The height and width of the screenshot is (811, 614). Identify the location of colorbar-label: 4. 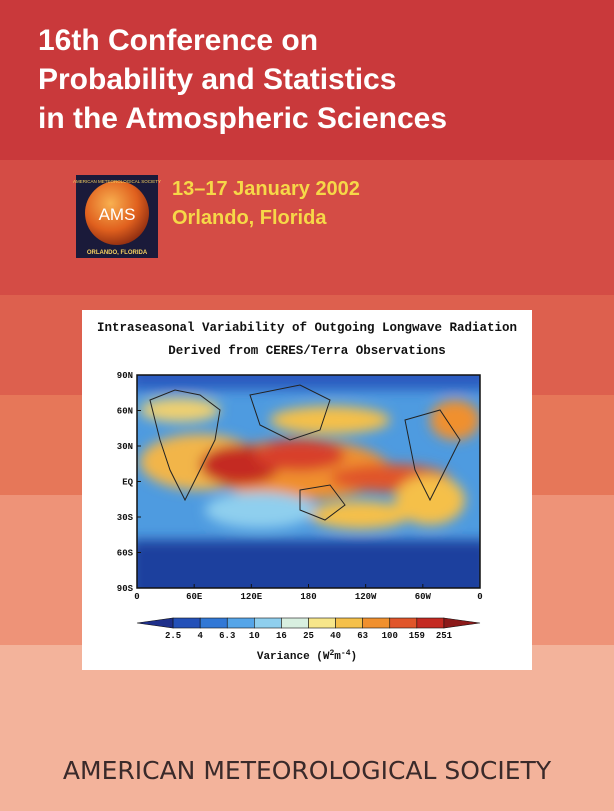
(200, 636).